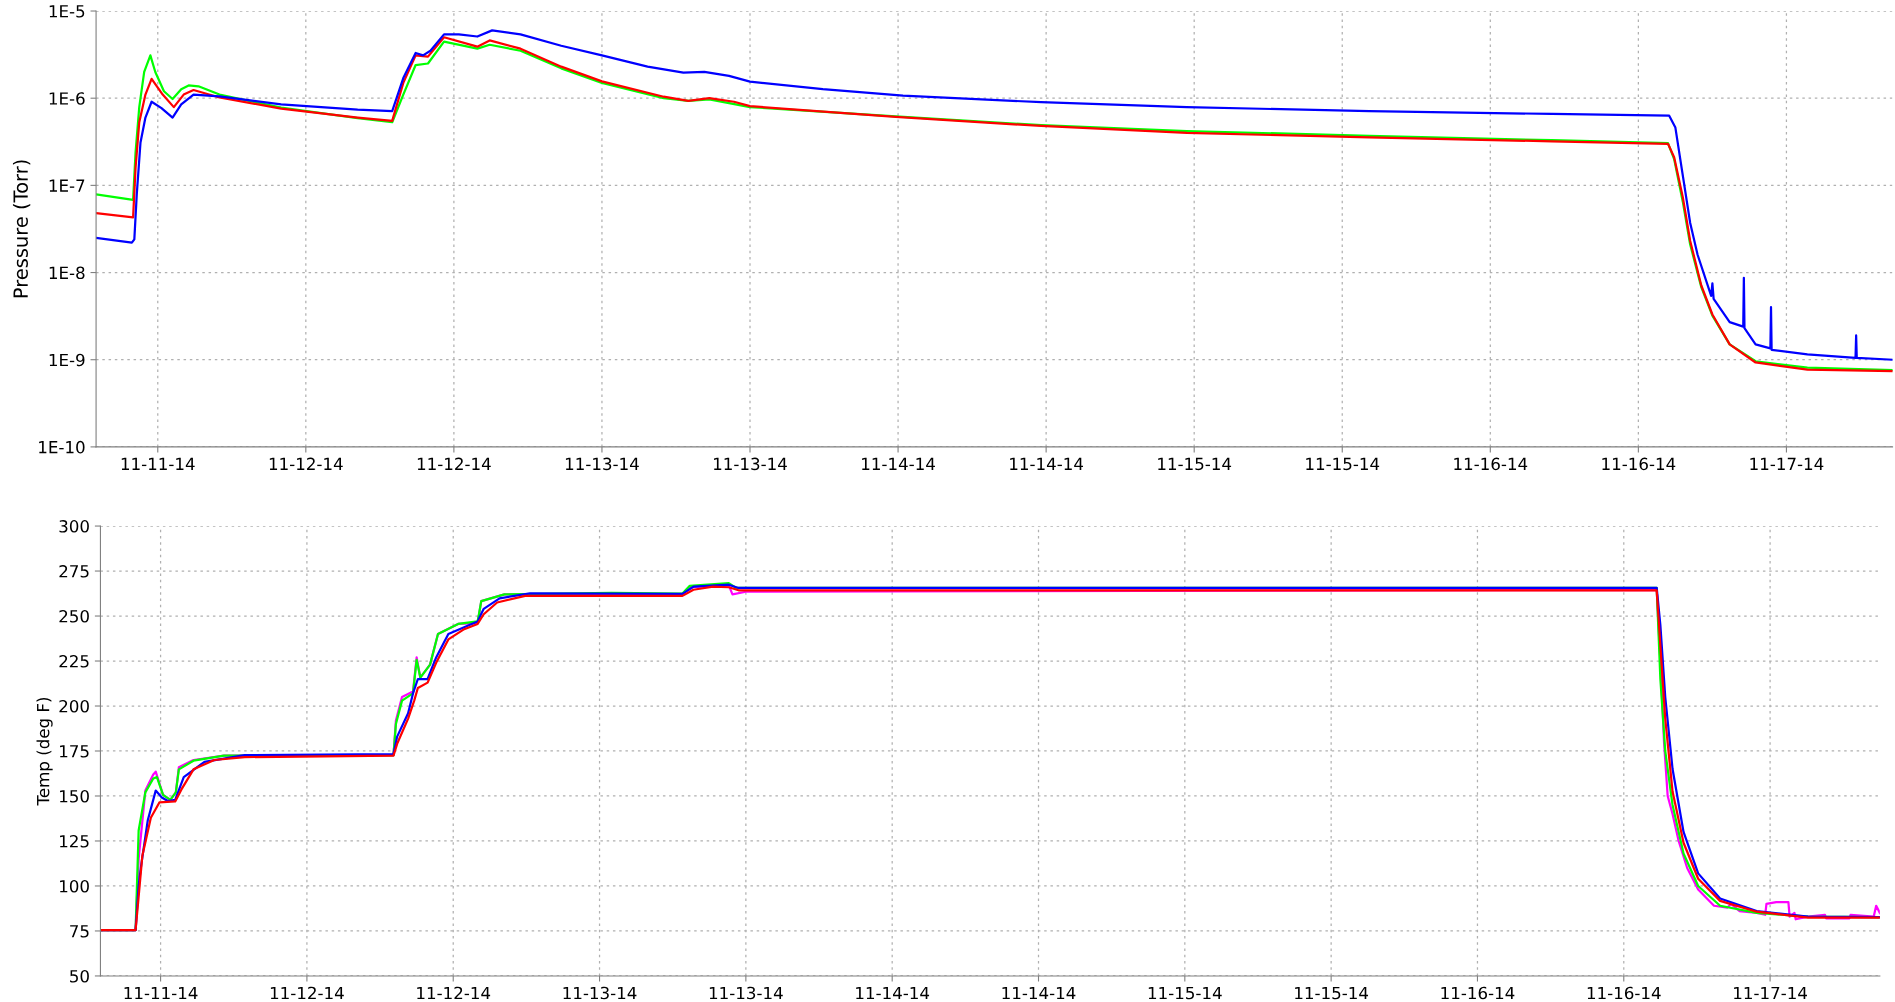 The image size is (1895, 1002). I want to click on y-axis-title: Temp (deg F), so click(44, 751).